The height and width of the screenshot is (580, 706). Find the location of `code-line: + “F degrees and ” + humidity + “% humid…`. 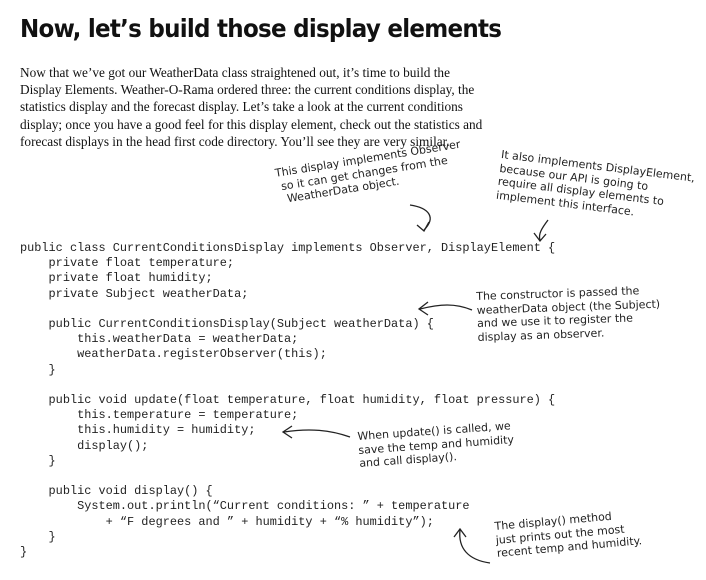

code-line: + “F degrees and ” + humidity + “% humid… is located at coordinates (227, 521).